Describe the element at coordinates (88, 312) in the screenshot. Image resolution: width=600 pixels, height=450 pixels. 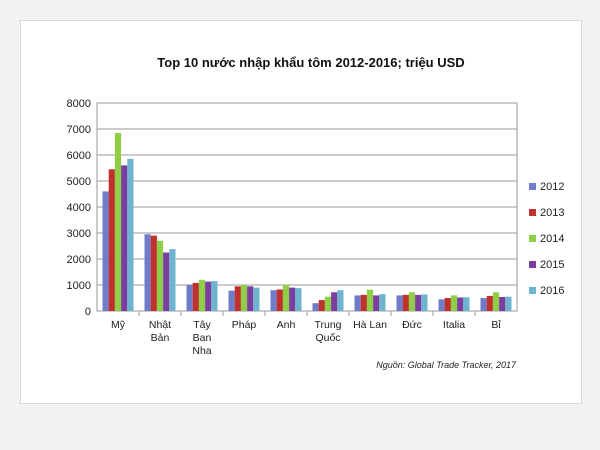
I see `y-tick-label: 0` at that location.